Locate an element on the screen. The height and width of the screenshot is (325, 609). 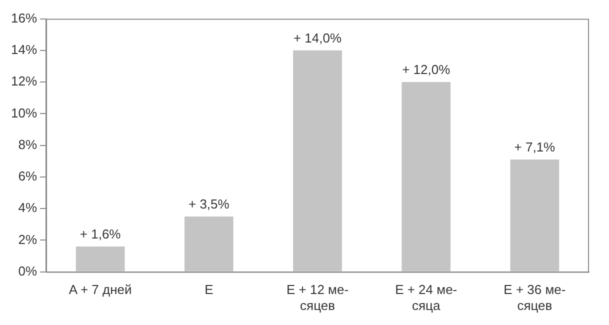
x-tick-label: E + 36 ме- сяцев is located at coordinates (535, 297).